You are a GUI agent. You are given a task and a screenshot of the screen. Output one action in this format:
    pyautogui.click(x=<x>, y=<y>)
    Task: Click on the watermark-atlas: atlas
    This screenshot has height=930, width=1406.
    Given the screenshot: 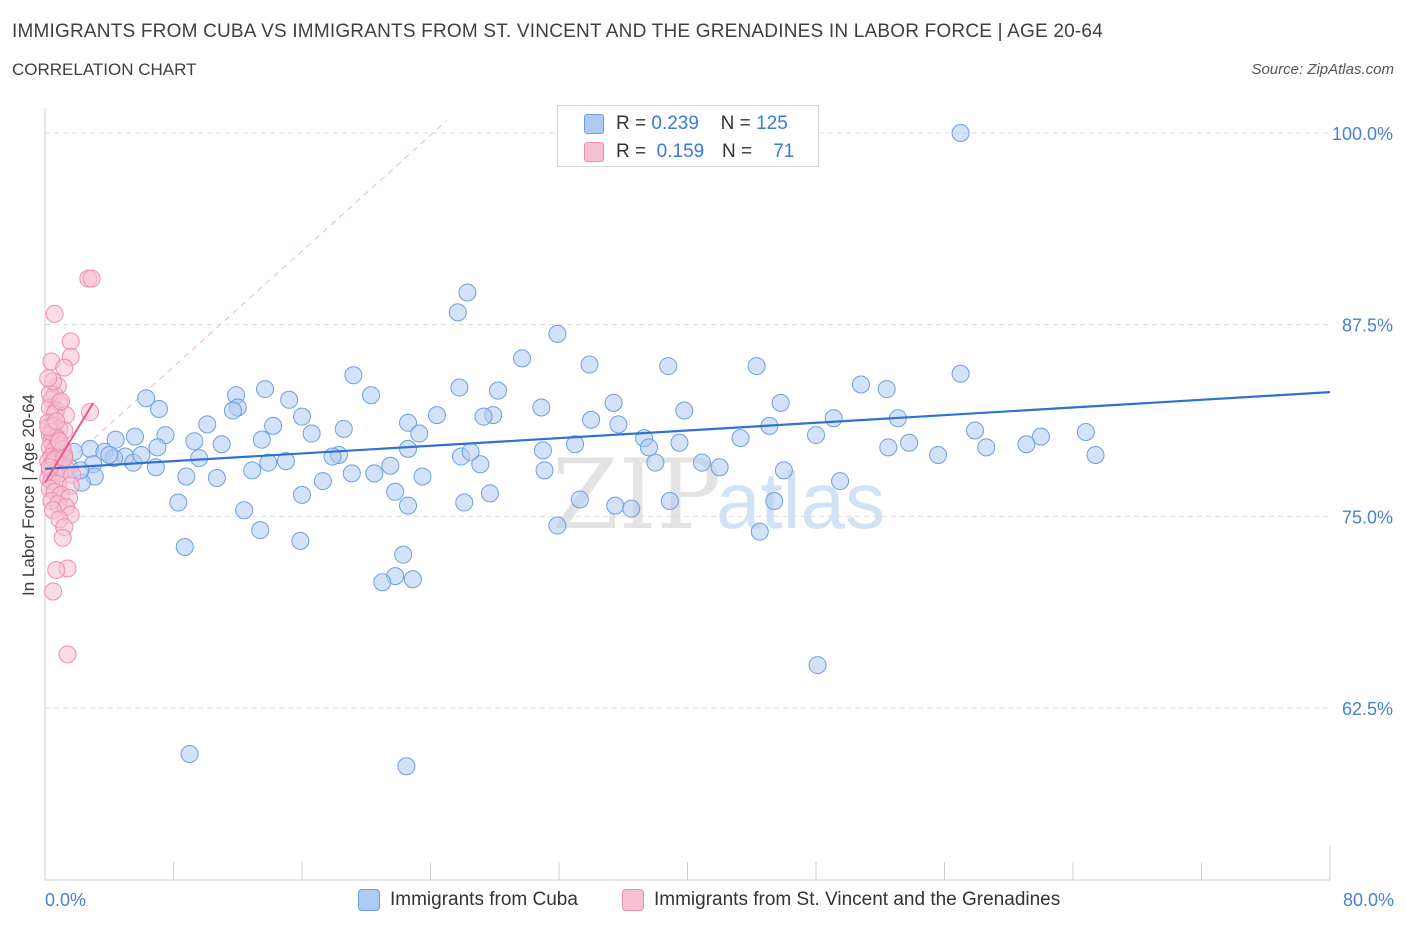 What is the action you would take?
    pyautogui.click(x=800, y=500)
    